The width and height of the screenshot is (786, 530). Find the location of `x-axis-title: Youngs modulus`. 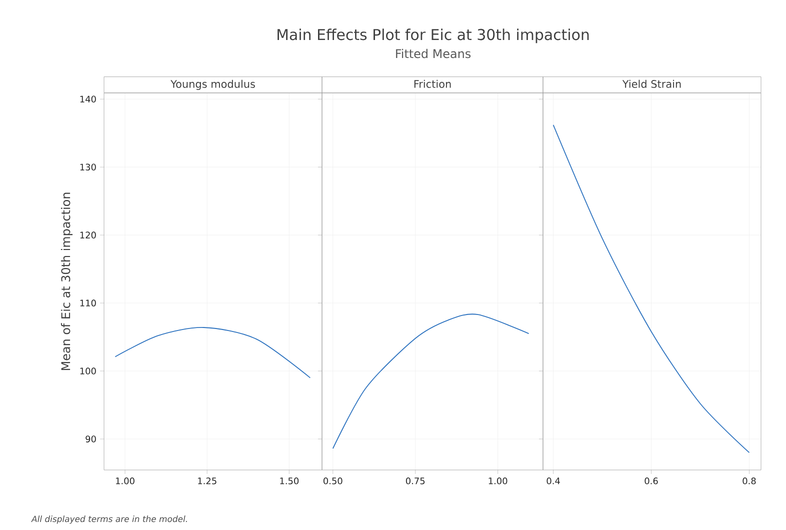

x-axis-title: Youngs modulus is located at coordinates (212, 85).